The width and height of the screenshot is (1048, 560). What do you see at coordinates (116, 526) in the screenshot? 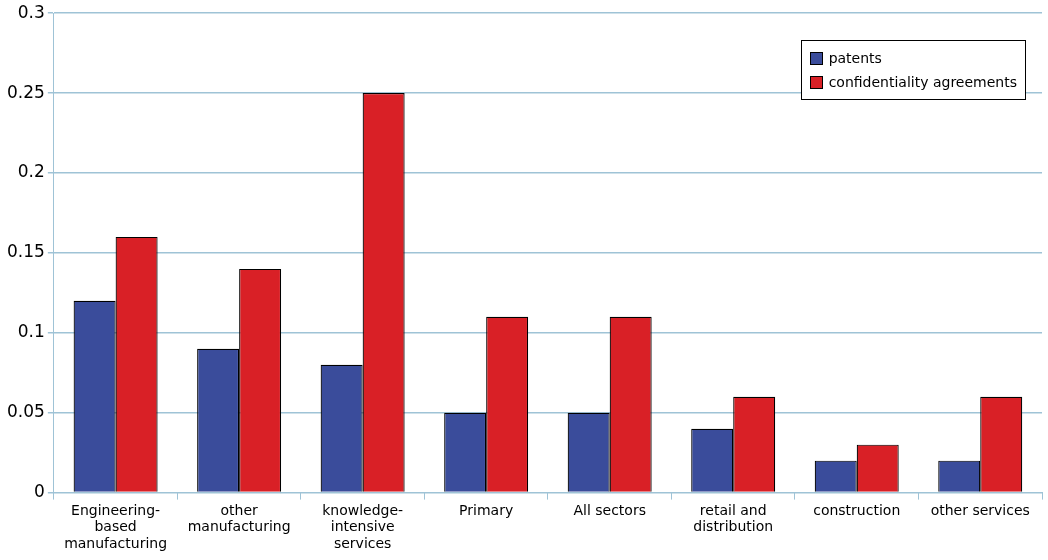
I see `x-tick-label: Engineering-based manufacturing` at bounding box center [116, 526].